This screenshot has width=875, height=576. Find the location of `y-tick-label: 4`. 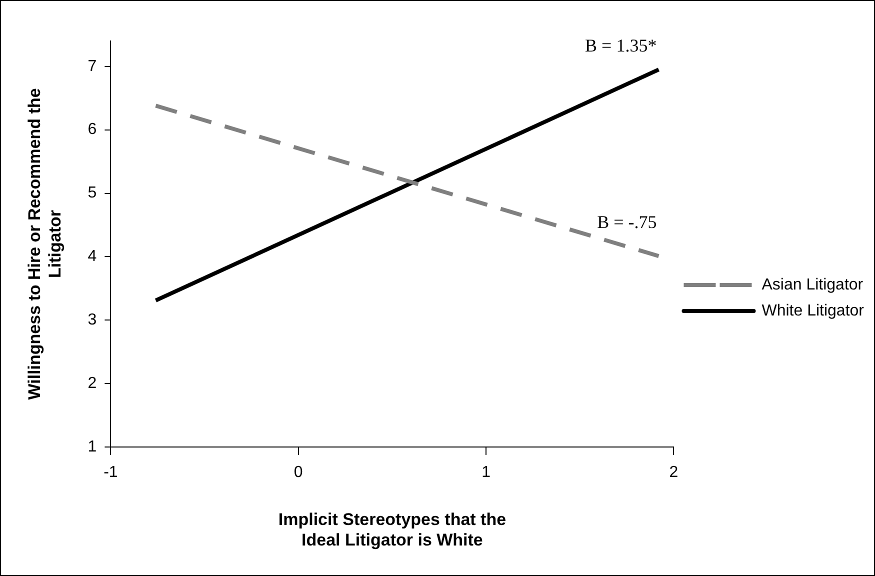

y-tick-label: 4 is located at coordinates (92, 257).